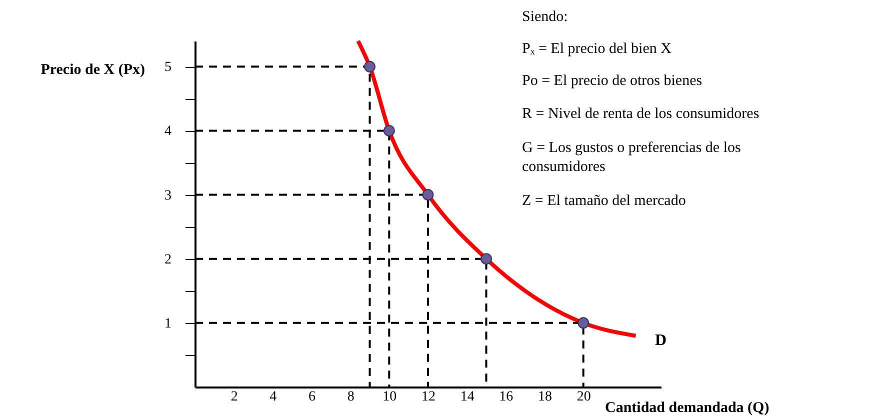 The image size is (889, 419). What do you see at coordinates (564, 167) in the screenshot?
I see `annotation: consumidores` at bounding box center [564, 167].